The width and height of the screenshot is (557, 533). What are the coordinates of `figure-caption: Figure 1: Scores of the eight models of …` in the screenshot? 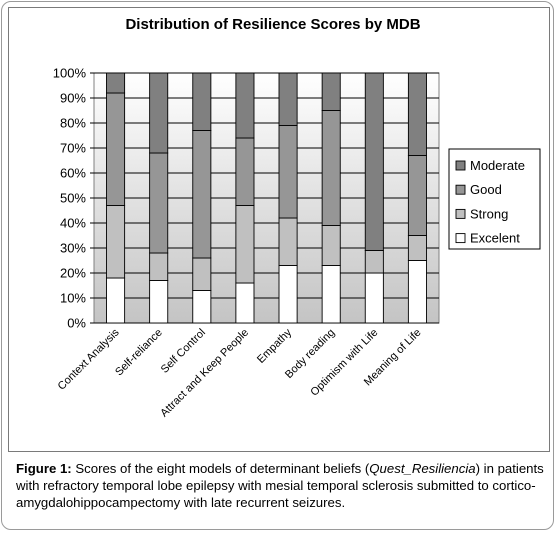 It's located at (282, 485).